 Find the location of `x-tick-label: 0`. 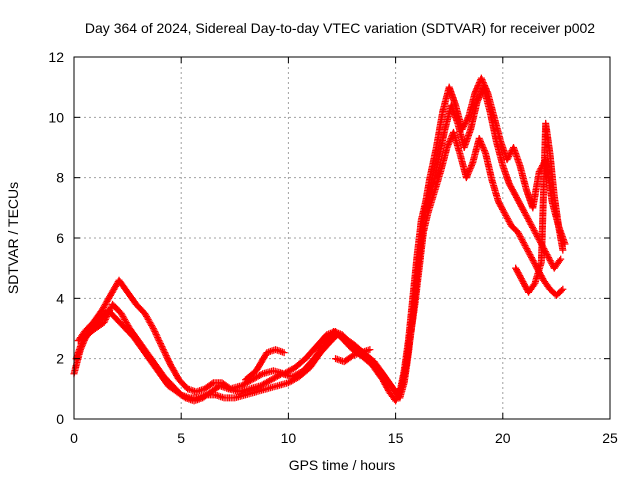

x-tick-label: 0 is located at coordinates (74, 438).